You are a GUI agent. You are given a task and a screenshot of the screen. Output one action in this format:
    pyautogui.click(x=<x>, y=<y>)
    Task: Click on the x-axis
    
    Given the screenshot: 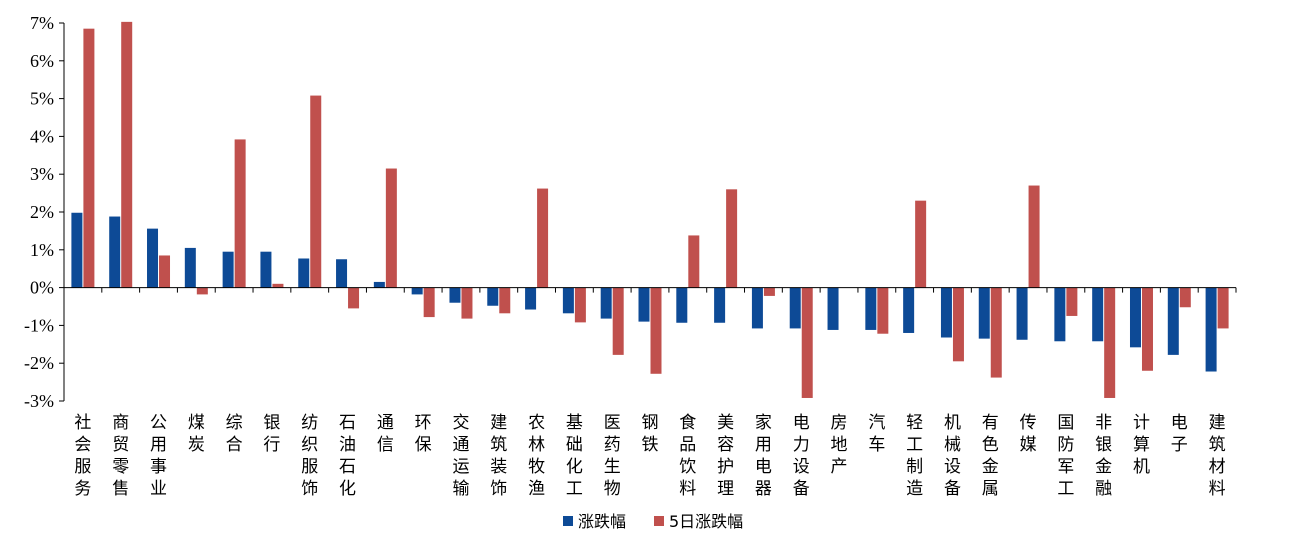 What is the action you would take?
    pyautogui.click(x=650, y=290)
    